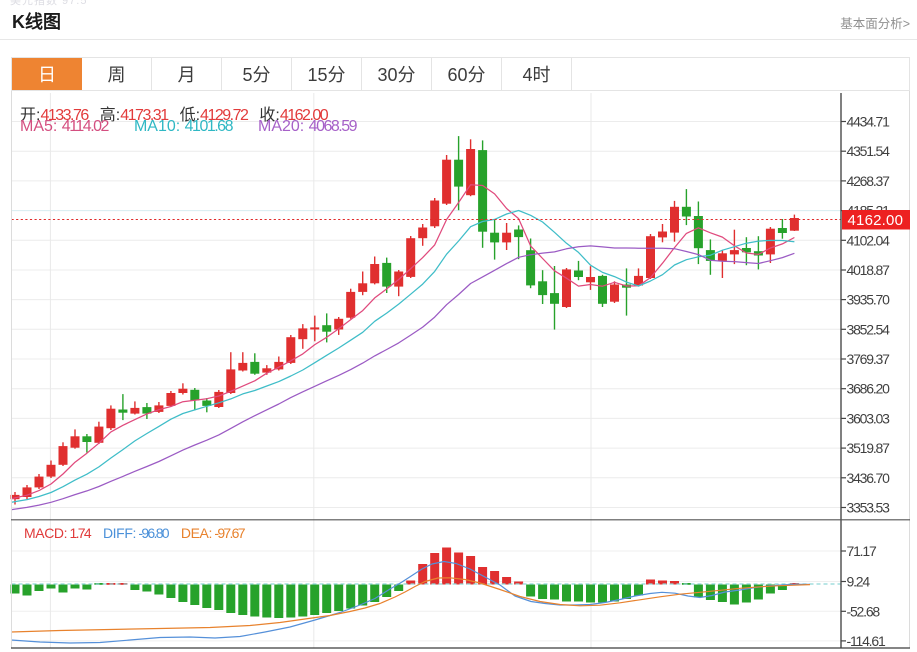  What do you see at coordinates (869, 270) in the screenshot?
I see `svg-text: 4018.87` at bounding box center [869, 270].